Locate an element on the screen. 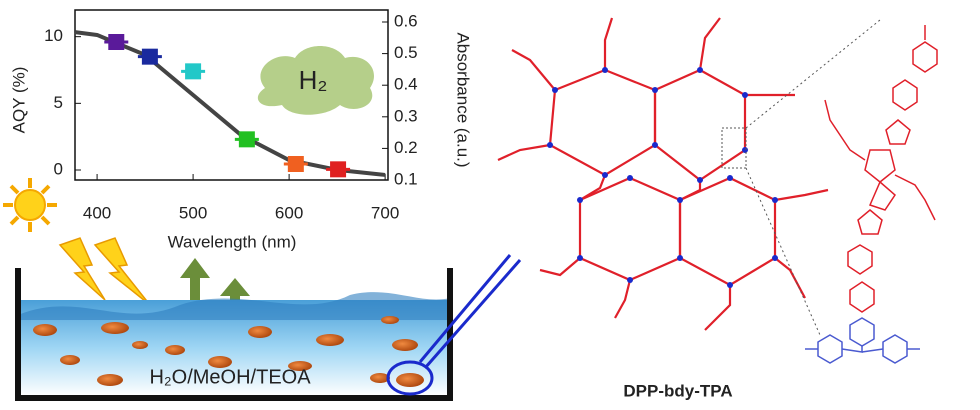 The image size is (980, 410). y-tick-label: 5 is located at coordinates (58, 102).